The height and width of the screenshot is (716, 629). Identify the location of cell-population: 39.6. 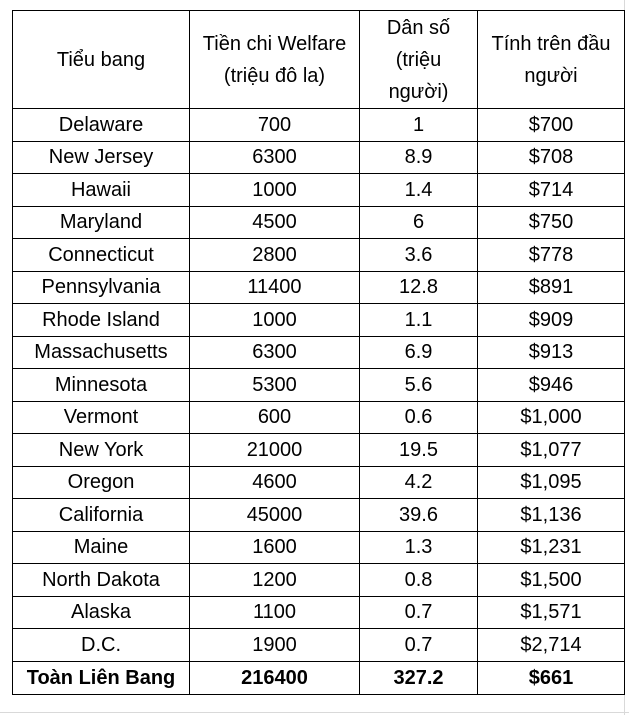
(418, 515).